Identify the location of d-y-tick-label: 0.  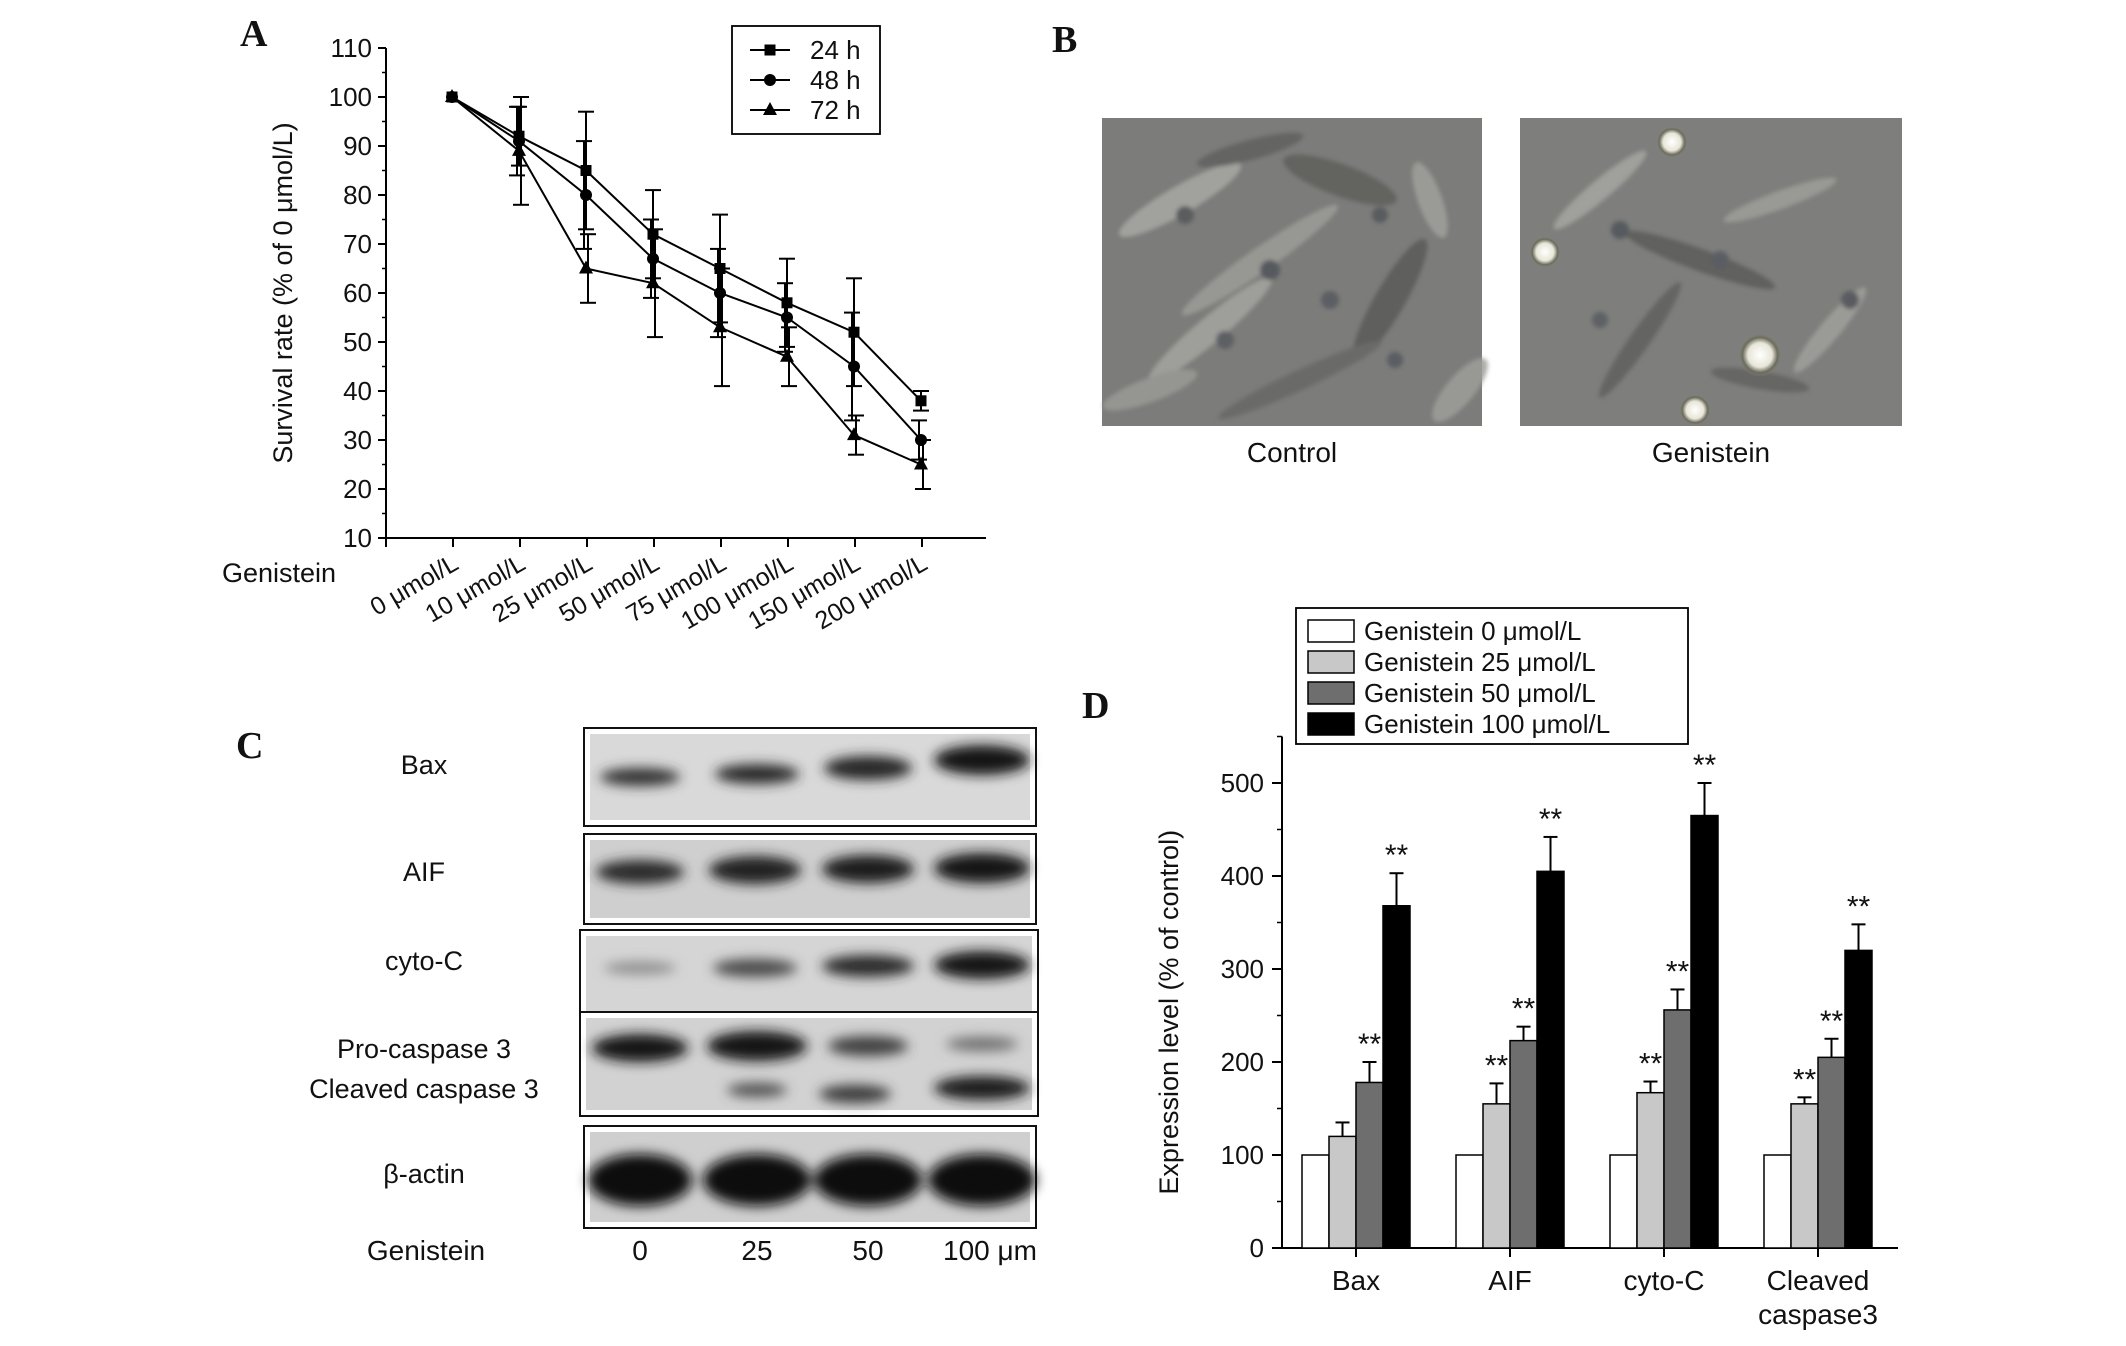
(1257, 1248).